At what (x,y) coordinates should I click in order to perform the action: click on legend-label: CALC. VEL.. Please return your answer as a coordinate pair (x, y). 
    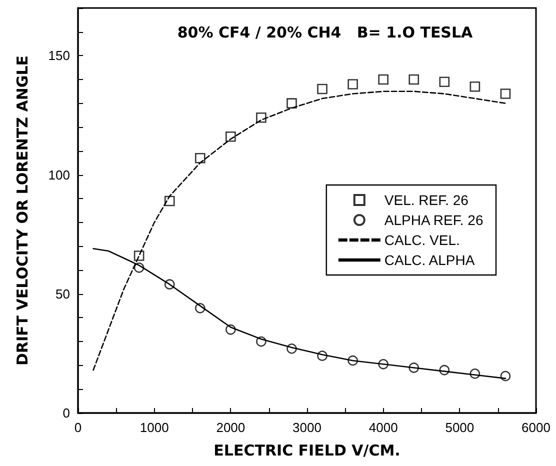
    Looking at the image, I should click on (422, 240).